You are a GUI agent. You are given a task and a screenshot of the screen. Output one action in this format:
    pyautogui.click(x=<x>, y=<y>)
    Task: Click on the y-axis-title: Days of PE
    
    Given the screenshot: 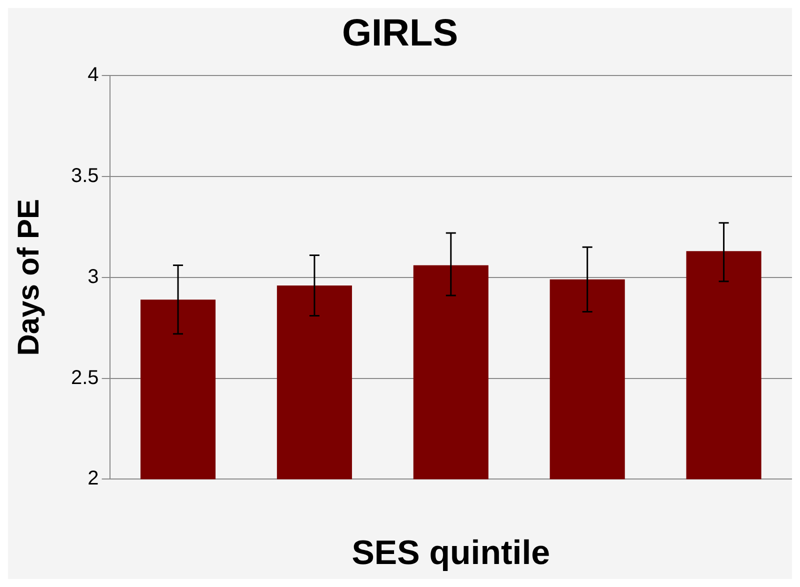 What is the action you would take?
    pyautogui.click(x=29, y=277)
    